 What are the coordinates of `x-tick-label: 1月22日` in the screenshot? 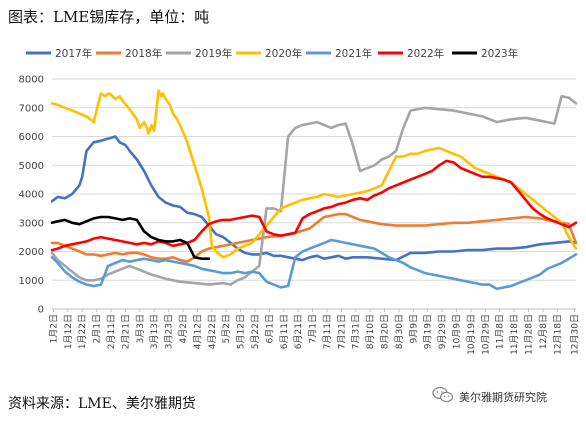 It's located at (82, 331).